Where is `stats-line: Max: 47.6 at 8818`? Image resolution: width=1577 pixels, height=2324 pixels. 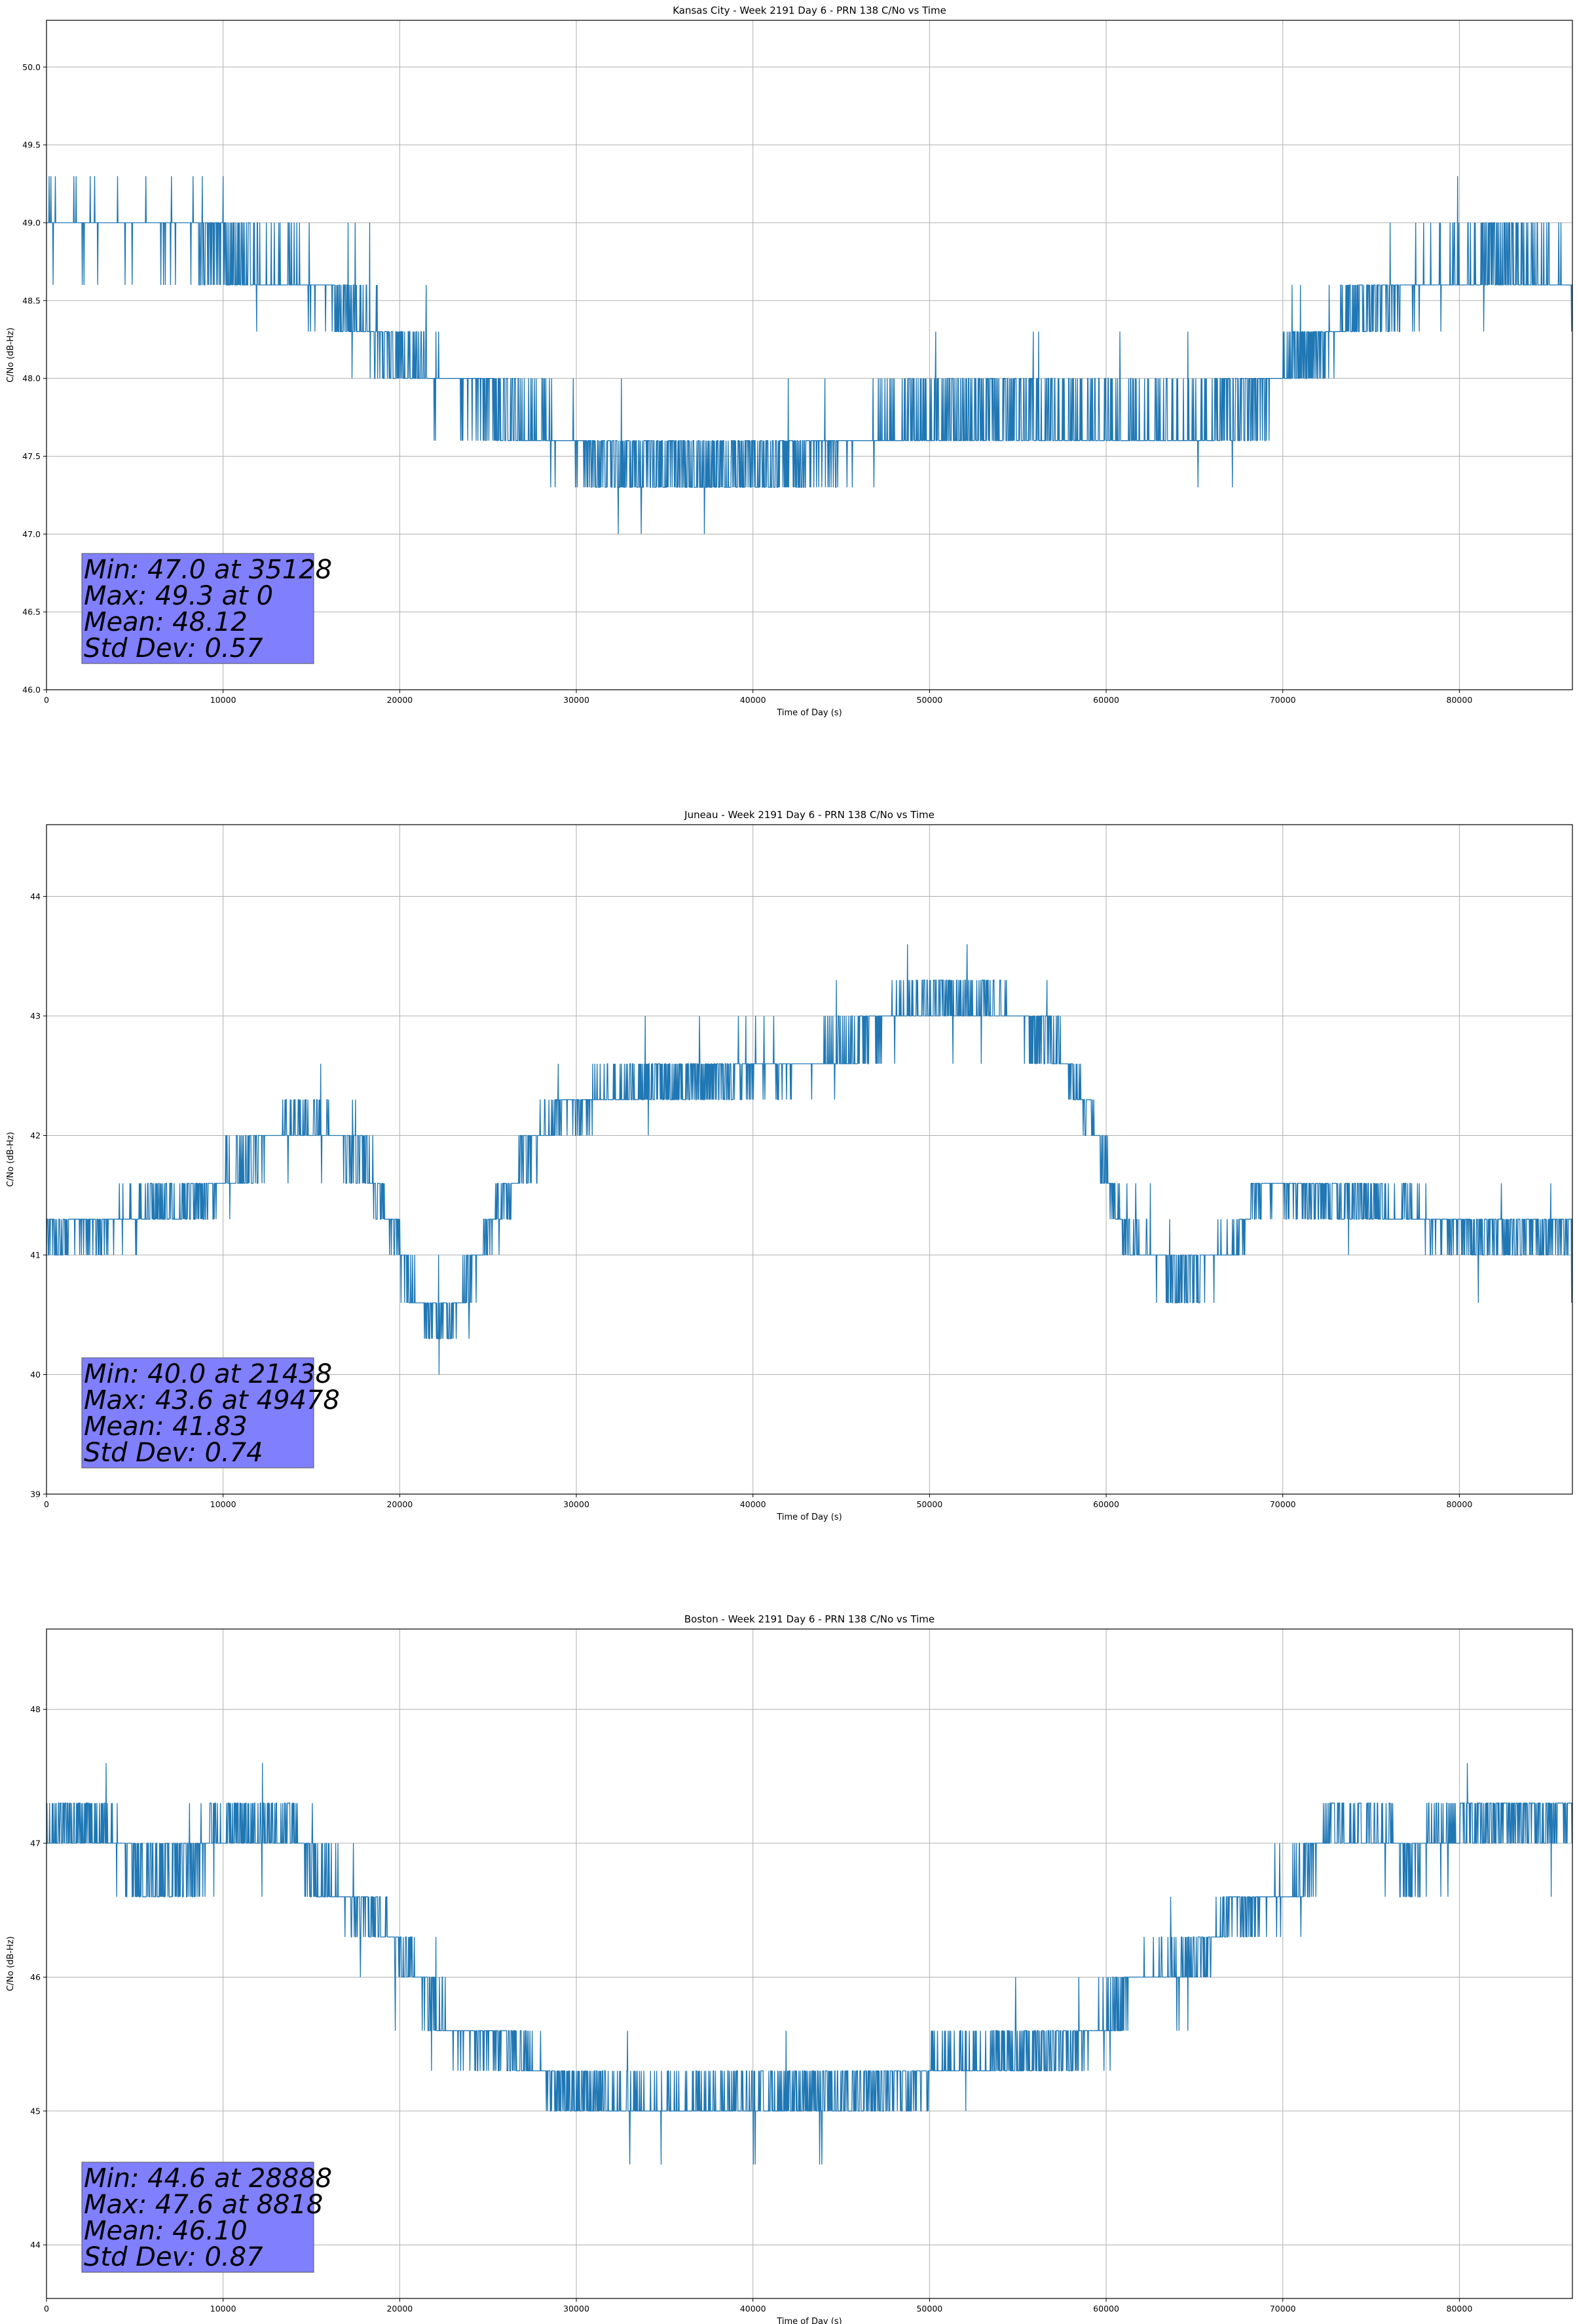 stats-line: Max: 47.6 at 8818 is located at coordinates (203, 2205).